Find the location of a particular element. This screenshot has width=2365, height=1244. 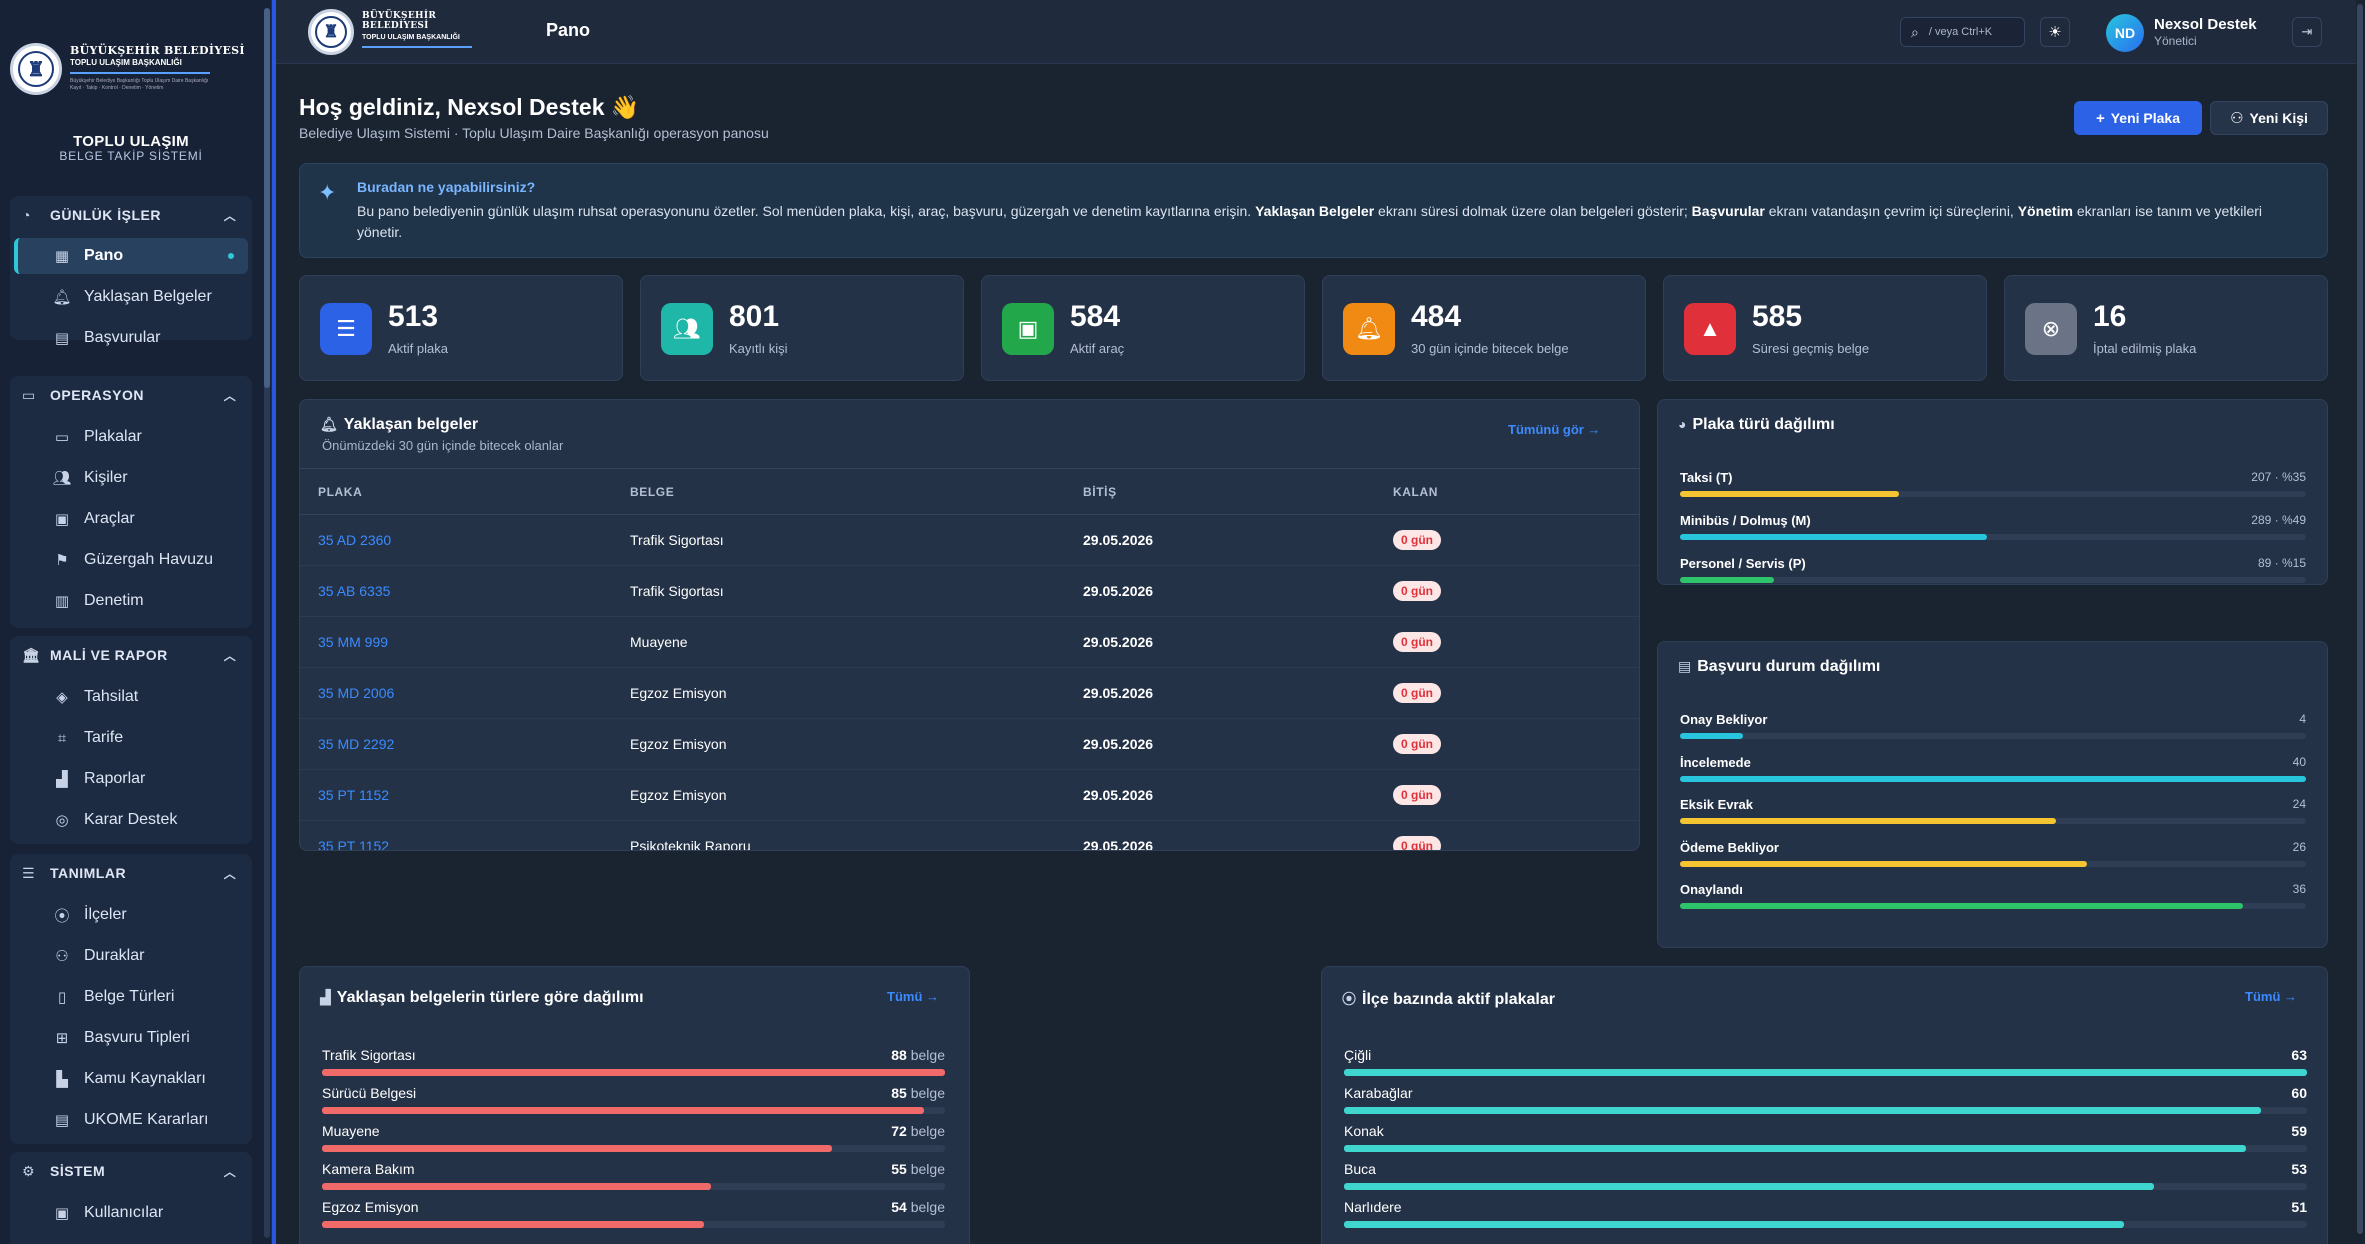

sidebar-item-guzergah-havuzu: ⚑ Güzergah Havuzu is located at coordinates (131, 560).